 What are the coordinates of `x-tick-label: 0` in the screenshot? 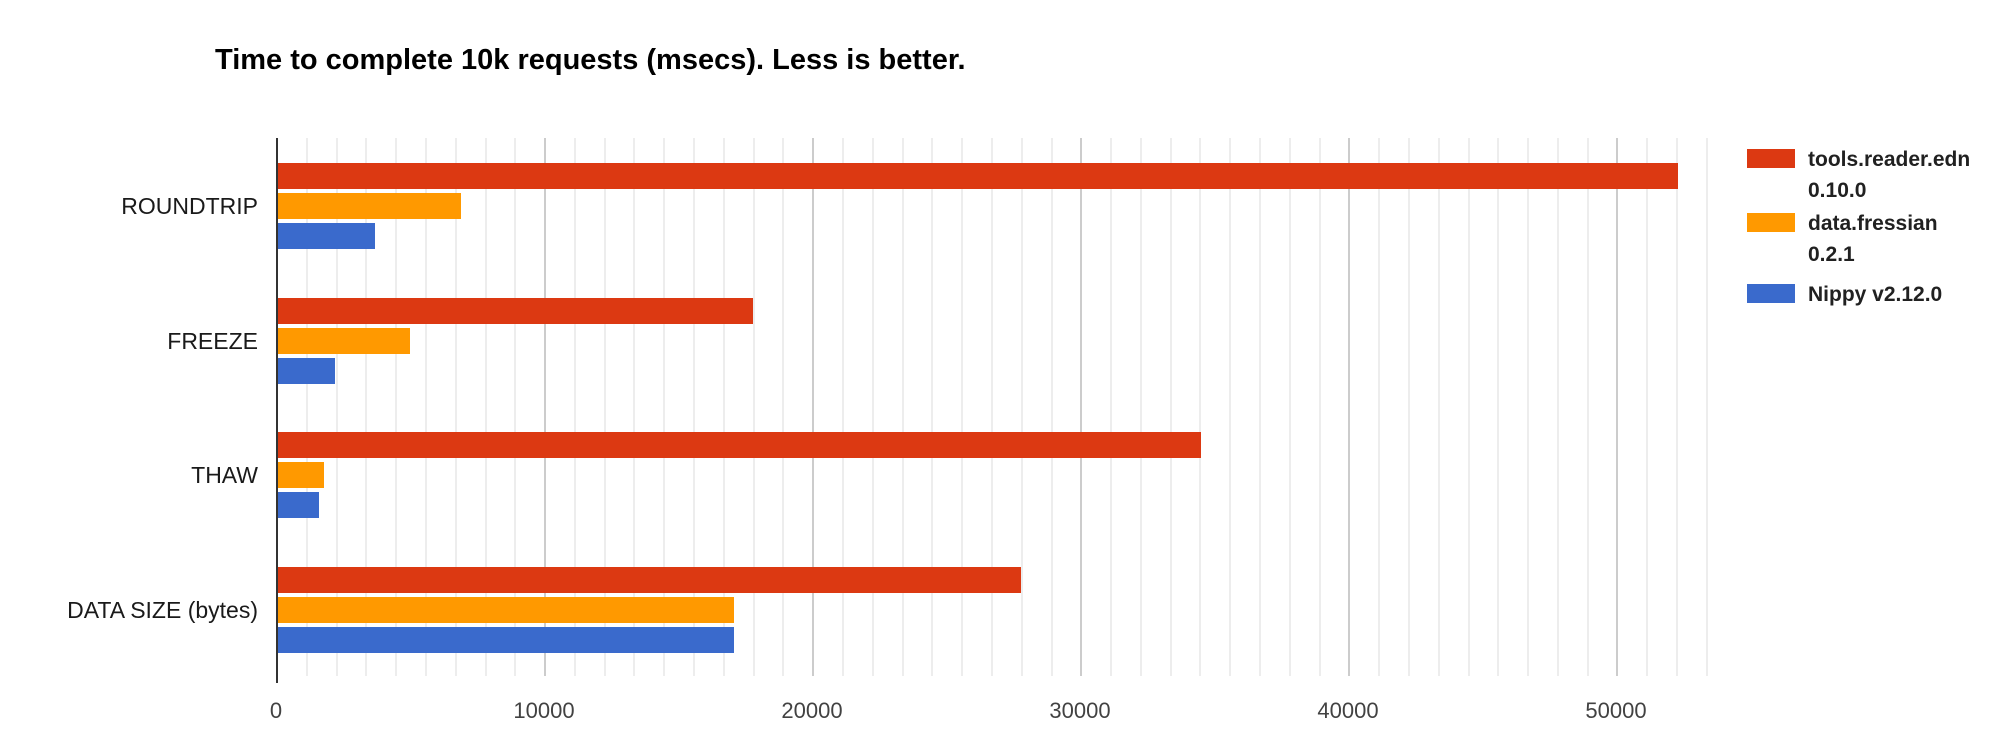 It's located at (276, 710).